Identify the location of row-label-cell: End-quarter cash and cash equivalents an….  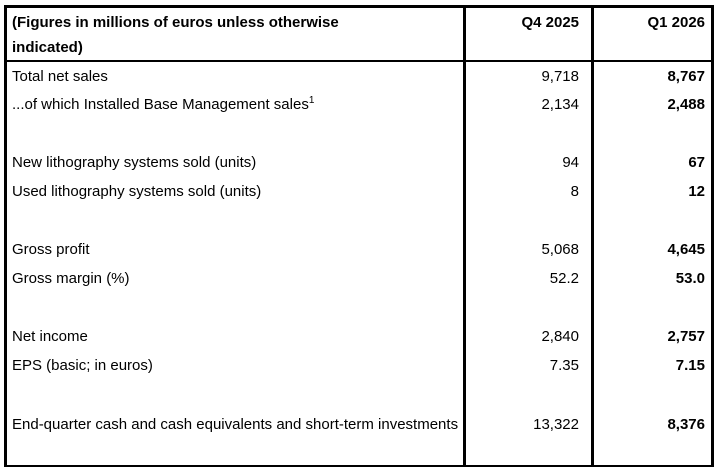
(235, 424).